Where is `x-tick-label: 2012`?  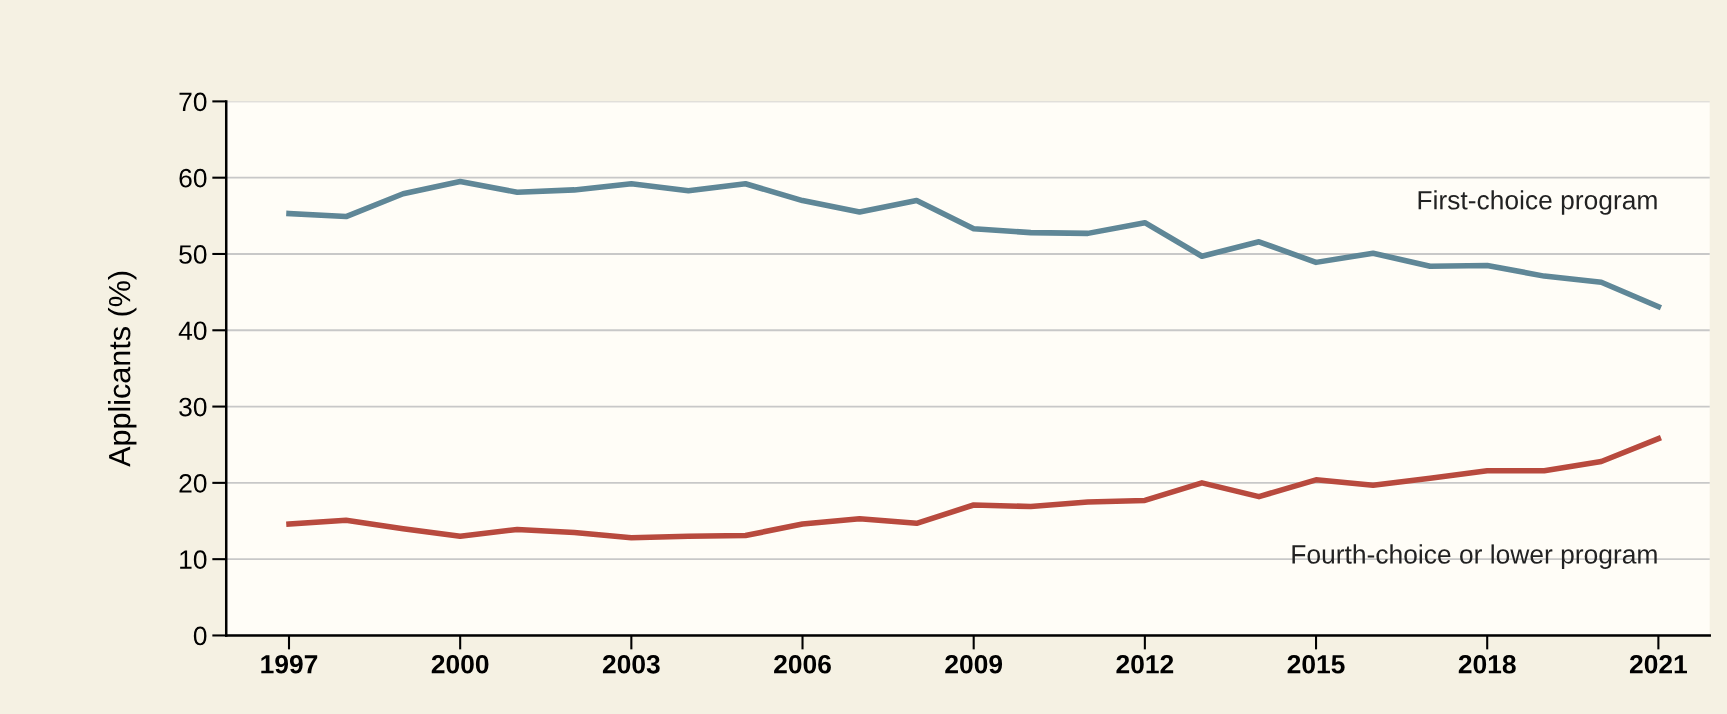
x-tick-label: 2012 is located at coordinates (1145, 664).